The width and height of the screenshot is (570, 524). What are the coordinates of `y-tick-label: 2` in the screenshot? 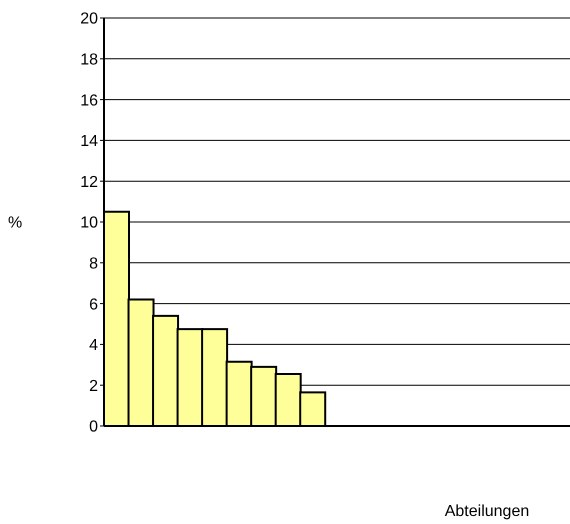 It's located at (93, 386).